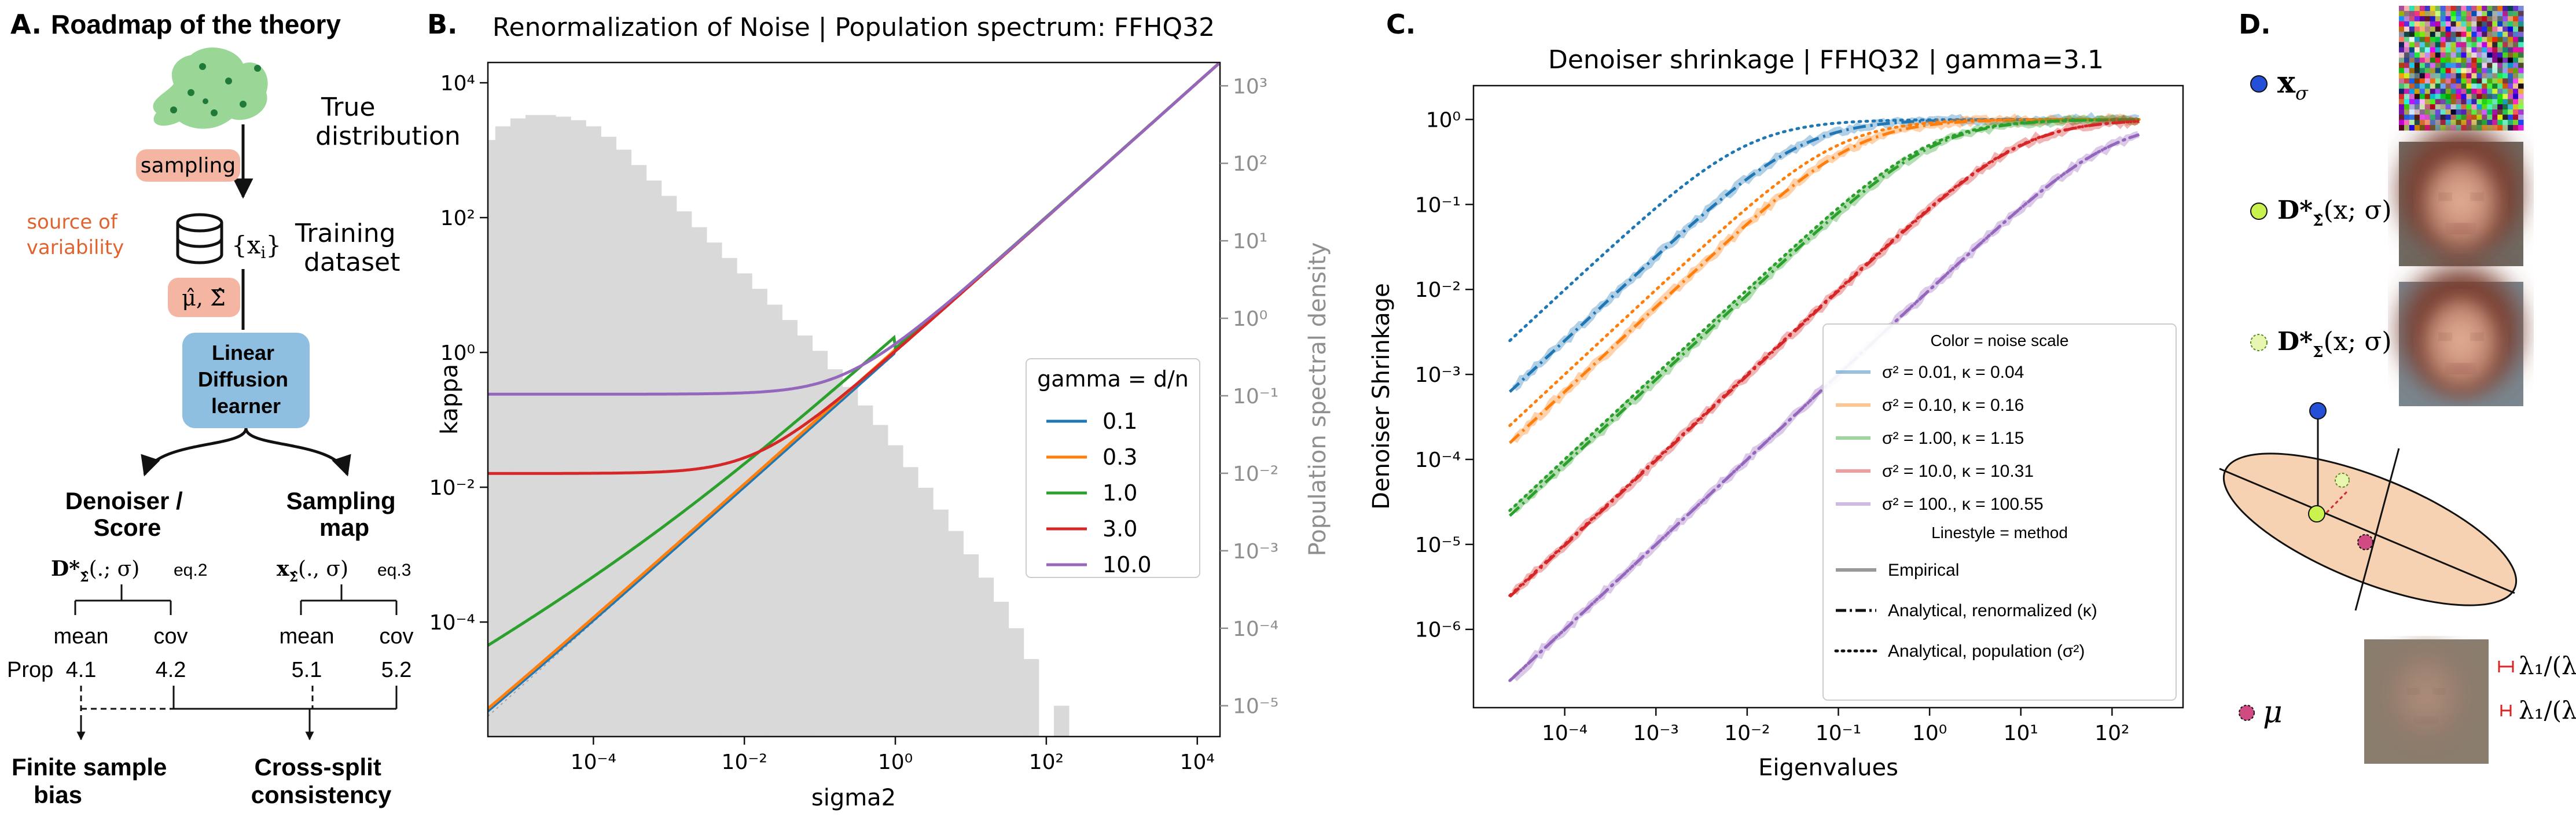 Image resolution: width=2576 pixels, height=817 pixels. What do you see at coordinates (2255, 24) in the screenshot?
I see `panel-d-letter: D.` at bounding box center [2255, 24].